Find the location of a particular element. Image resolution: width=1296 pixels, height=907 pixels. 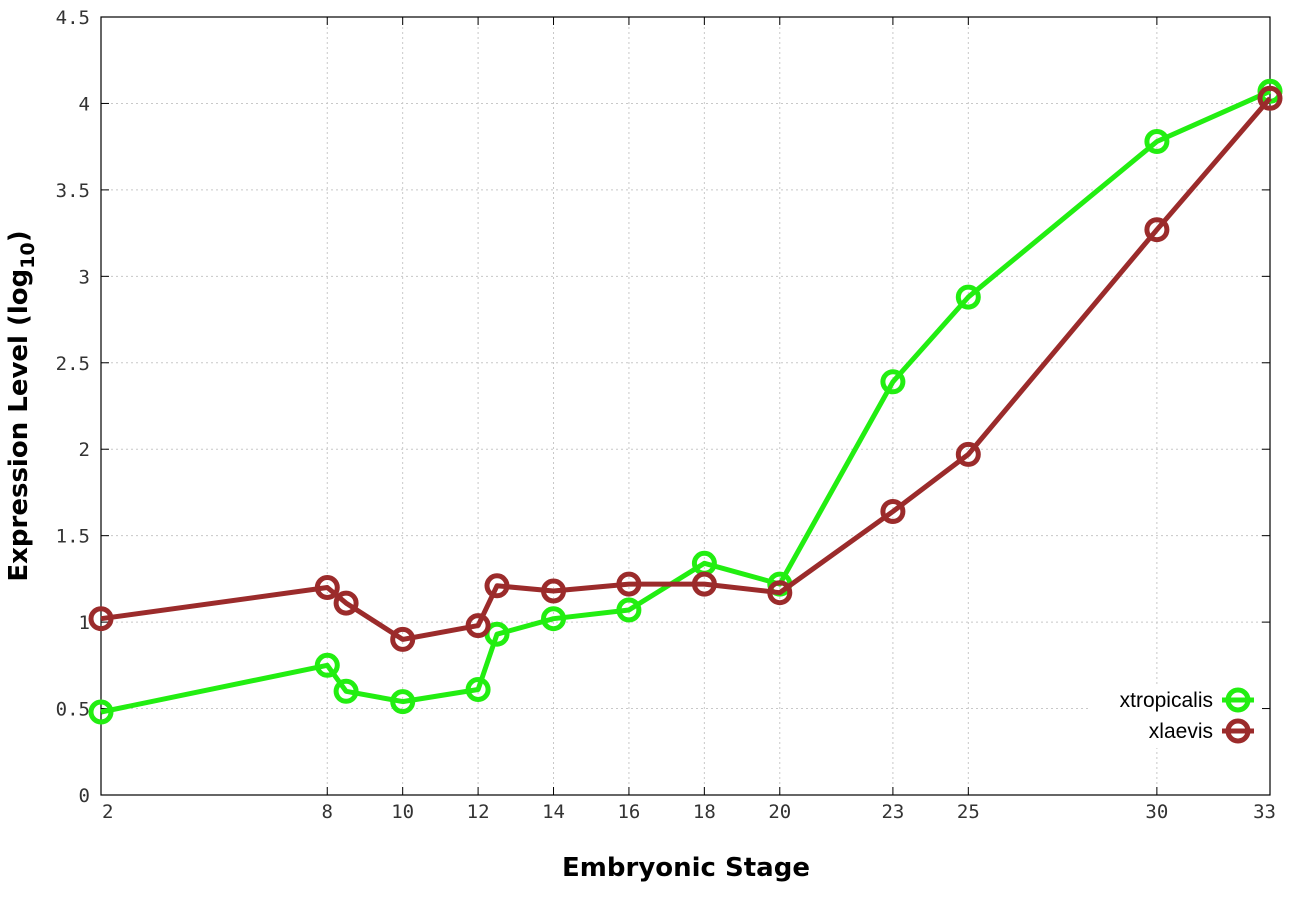

x-tick-label: 33 is located at coordinates (1264, 812).